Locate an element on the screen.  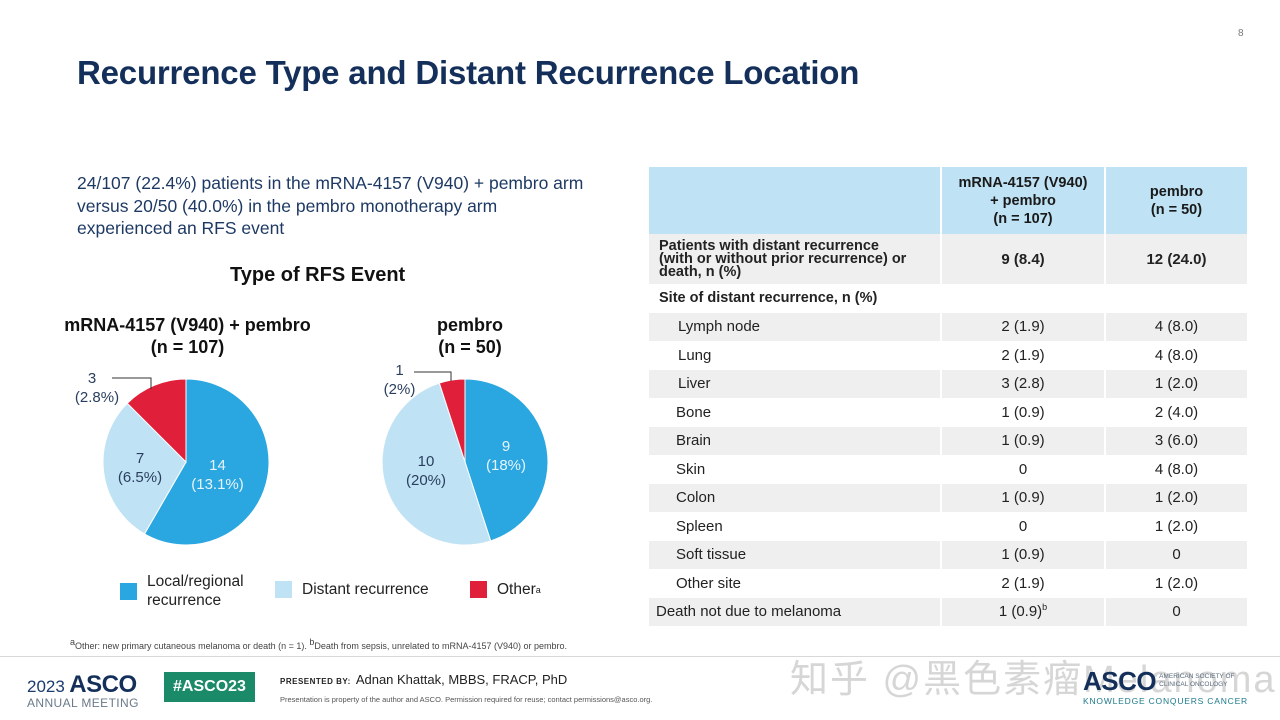
pie-title-combo: mRNA-4157 (V940) + pembro (n = 107) is located at coordinates (187, 336).